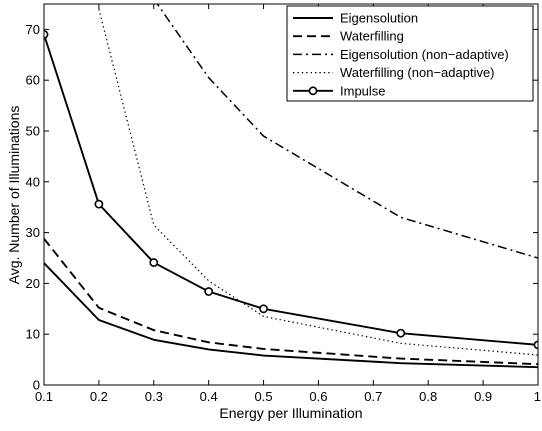 This screenshot has height=431, width=542. I want to click on x-tick-label: 0.8, so click(428, 396).